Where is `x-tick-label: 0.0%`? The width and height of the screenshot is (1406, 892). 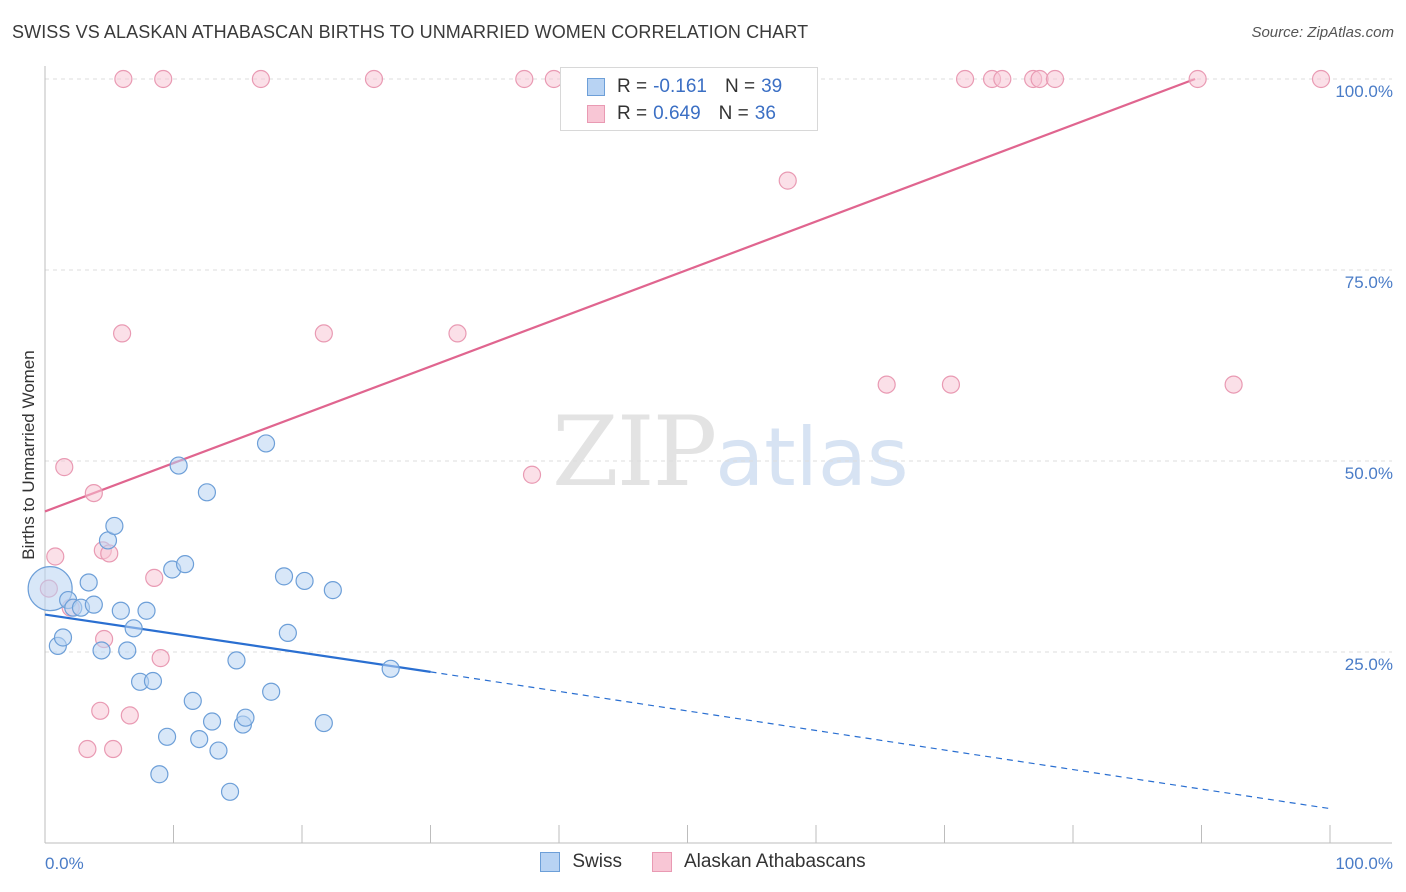 x-tick-label: 0.0% is located at coordinates (64, 863).